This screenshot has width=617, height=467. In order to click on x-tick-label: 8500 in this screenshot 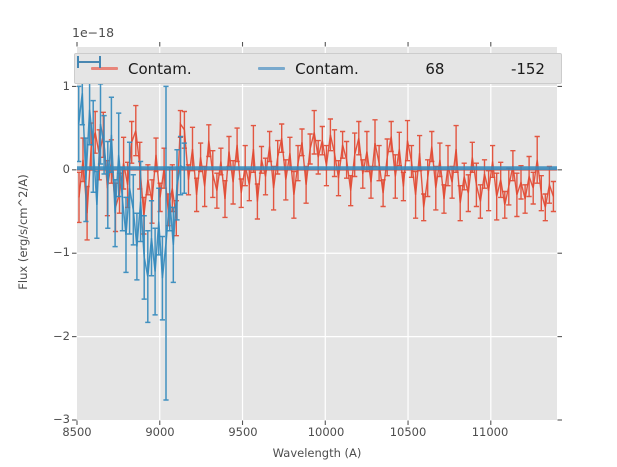, I will do `click(77, 432)`.